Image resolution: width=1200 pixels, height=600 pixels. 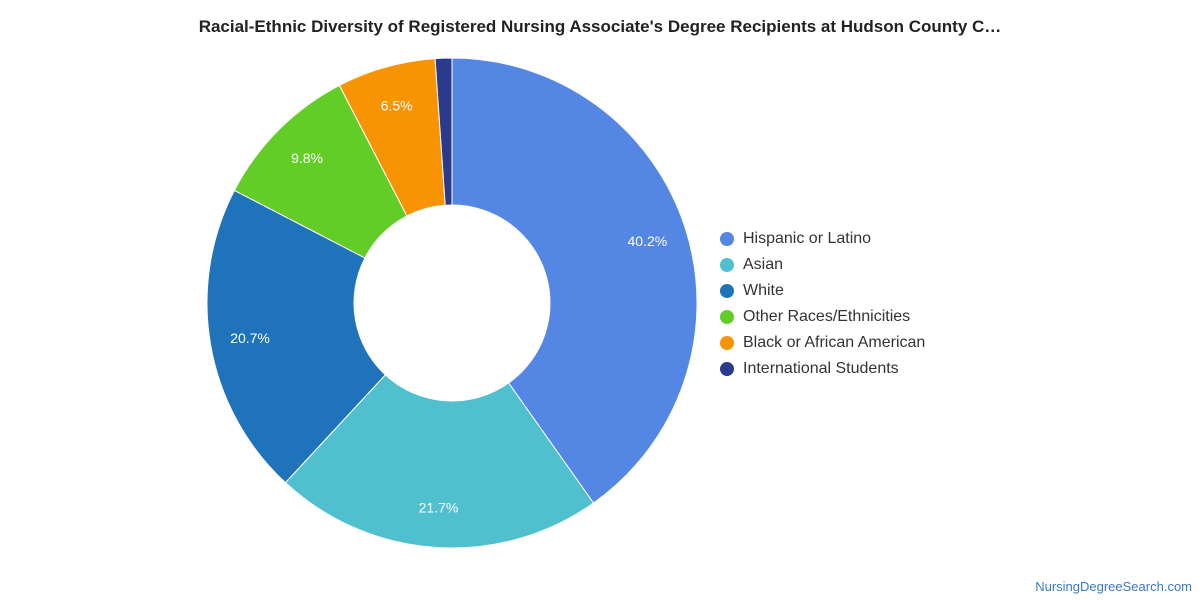 What do you see at coordinates (250, 338) in the screenshot?
I see `slice-label-2: 20.7%` at bounding box center [250, 338].